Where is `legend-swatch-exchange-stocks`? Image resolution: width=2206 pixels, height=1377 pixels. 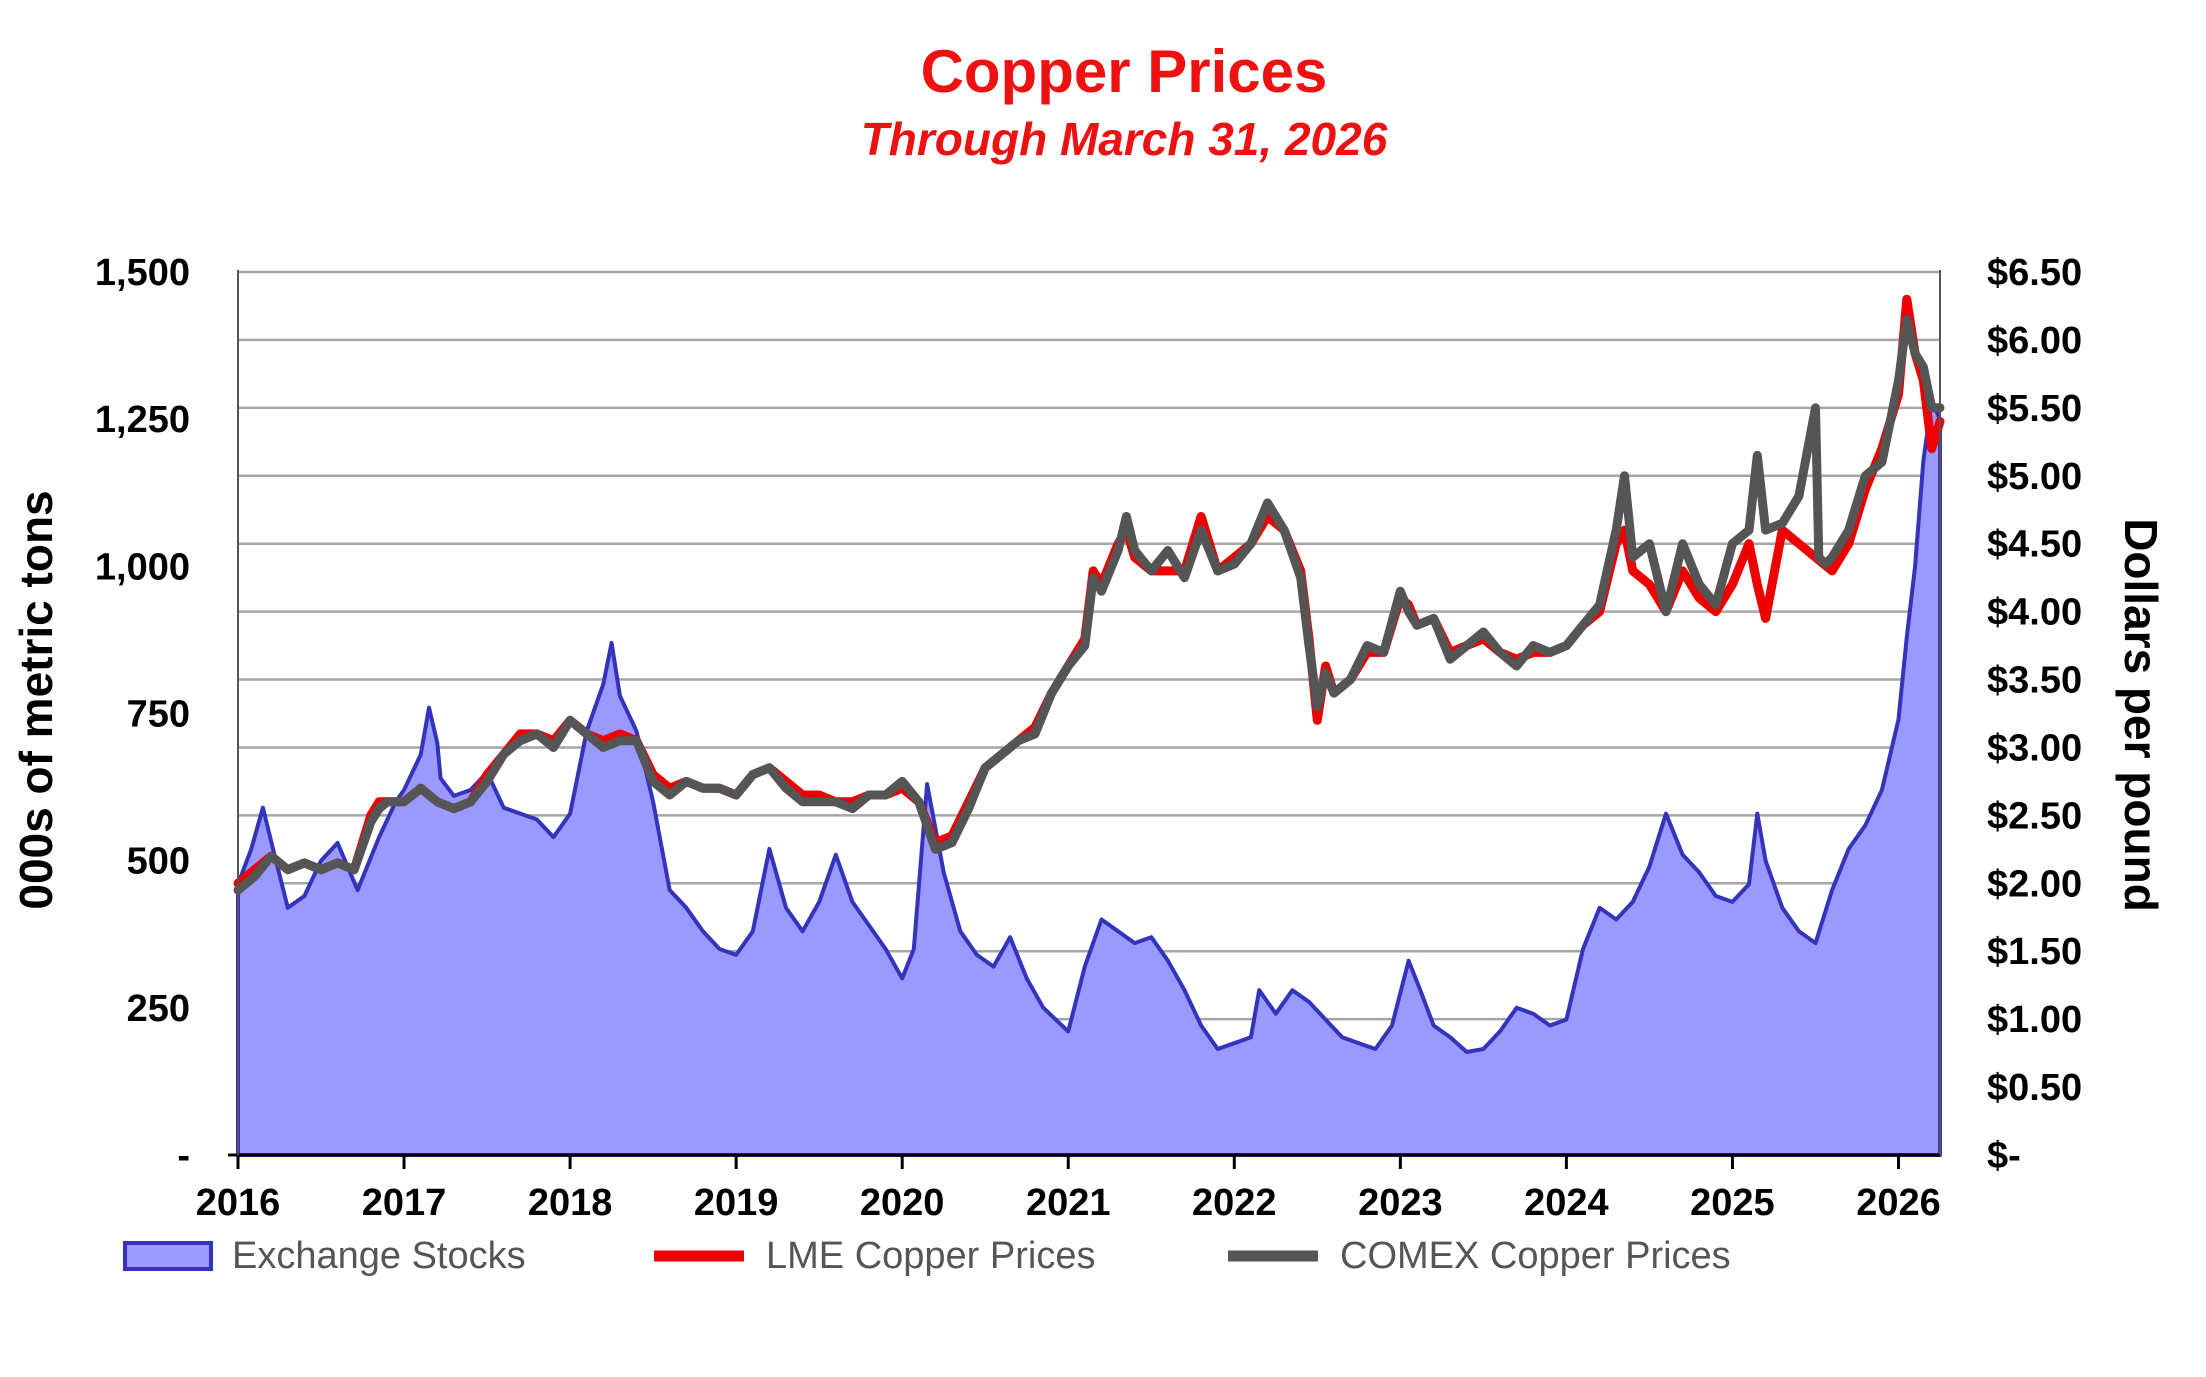
legend-swatch-exchange-stocks is located at coordinates (168, 1256).